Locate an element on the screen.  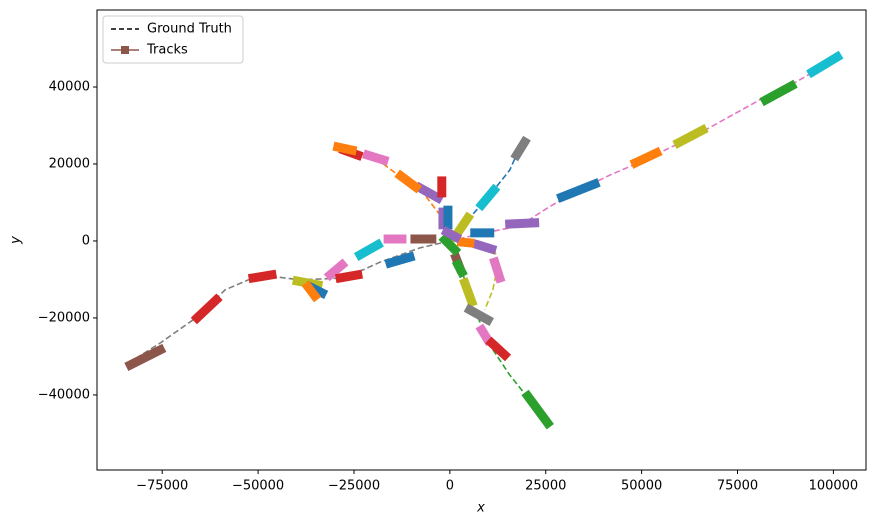
legend-label: Tracks is located at coordinates (167, 50).